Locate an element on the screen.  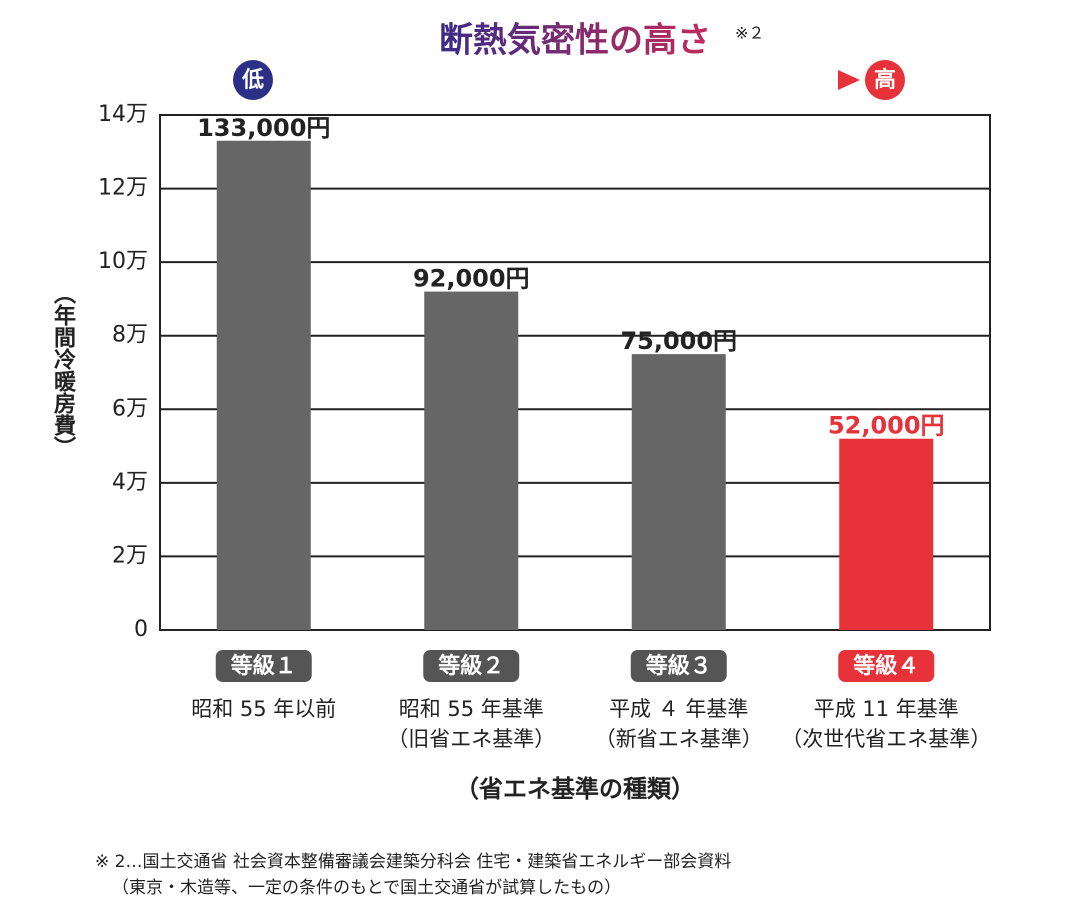
title-note: ※２ is located at coordinates (749, 33).